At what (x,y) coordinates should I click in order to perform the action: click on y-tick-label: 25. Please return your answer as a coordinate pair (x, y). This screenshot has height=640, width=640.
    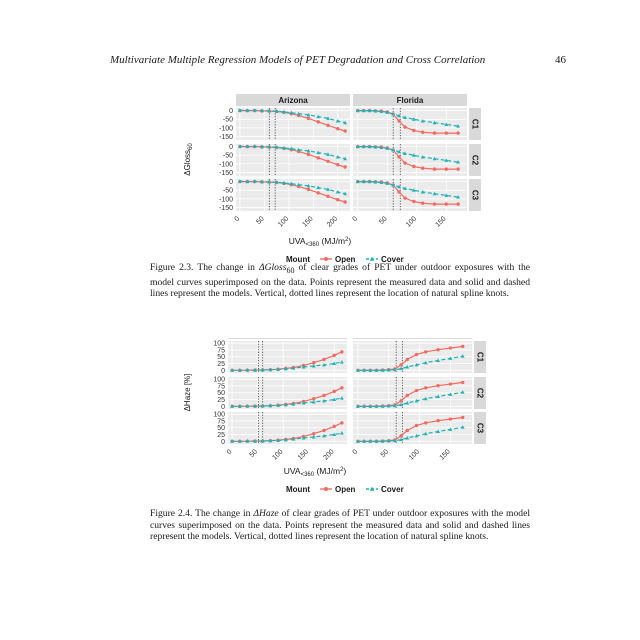
    Looking at the image, I should click on (221, 435).